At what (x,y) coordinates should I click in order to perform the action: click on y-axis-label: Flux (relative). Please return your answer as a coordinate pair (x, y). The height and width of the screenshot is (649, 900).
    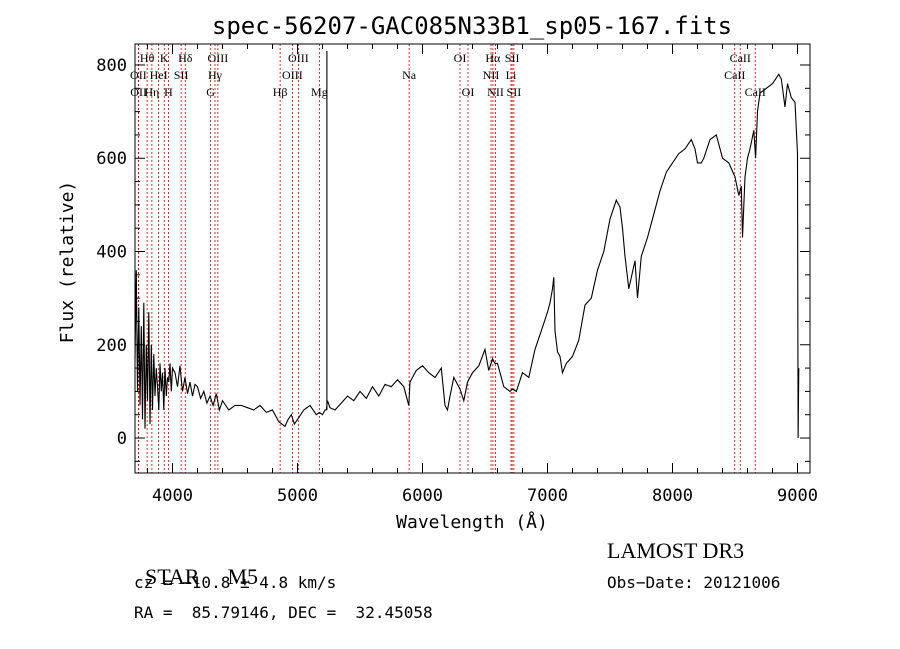
    Looking at the image, I should click on (67, 262).